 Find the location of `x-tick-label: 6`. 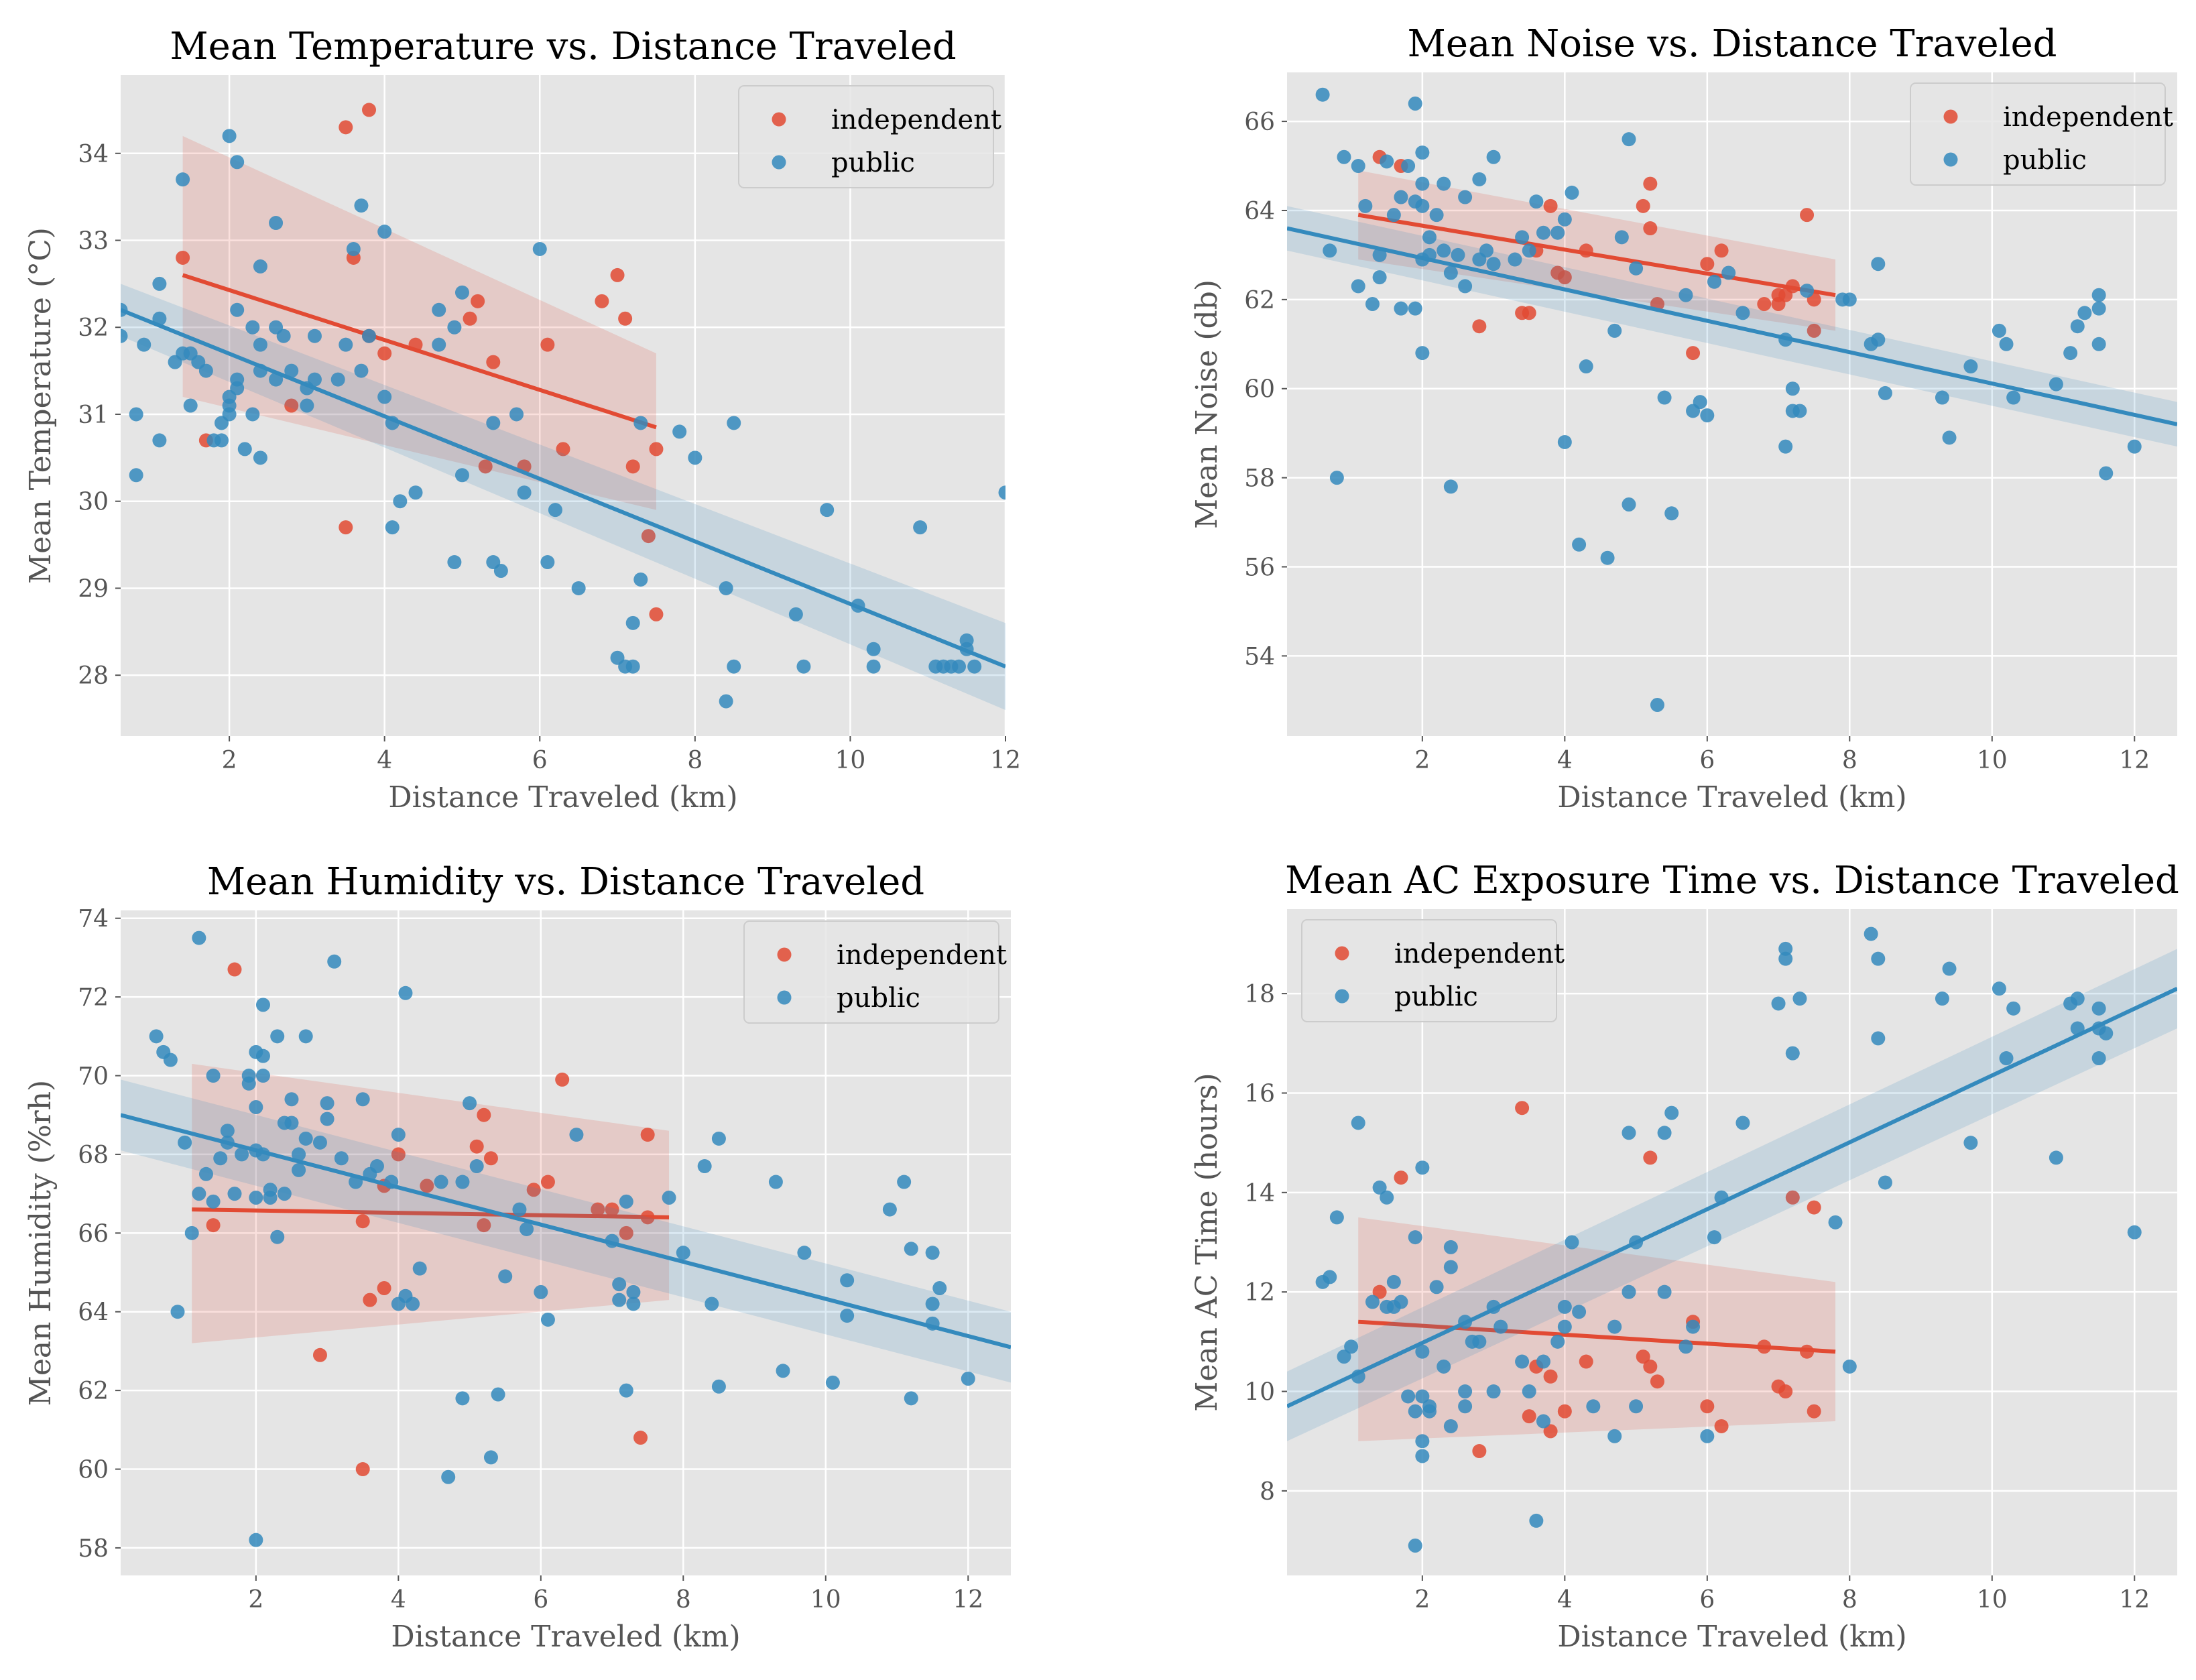

x-tick-label: 6 is located at coordinates (540, 760).